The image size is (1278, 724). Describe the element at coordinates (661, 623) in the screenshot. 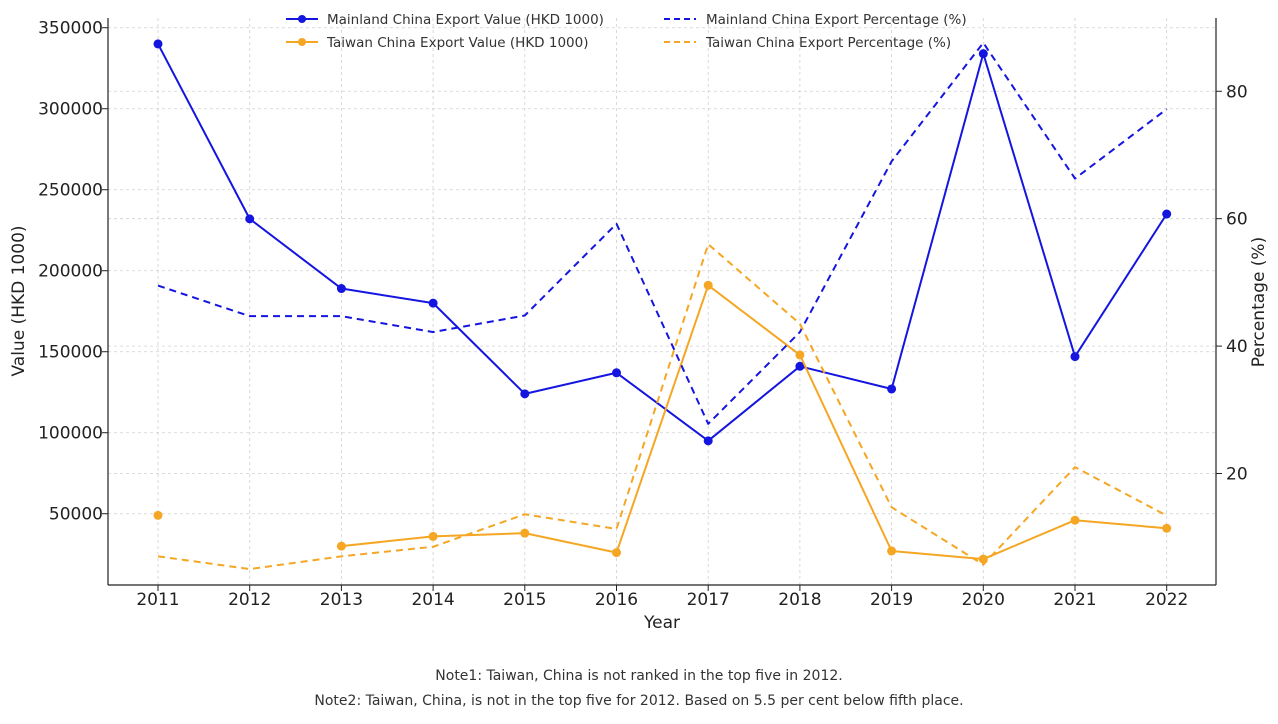

I see `x-axis-title: Year` at that location.